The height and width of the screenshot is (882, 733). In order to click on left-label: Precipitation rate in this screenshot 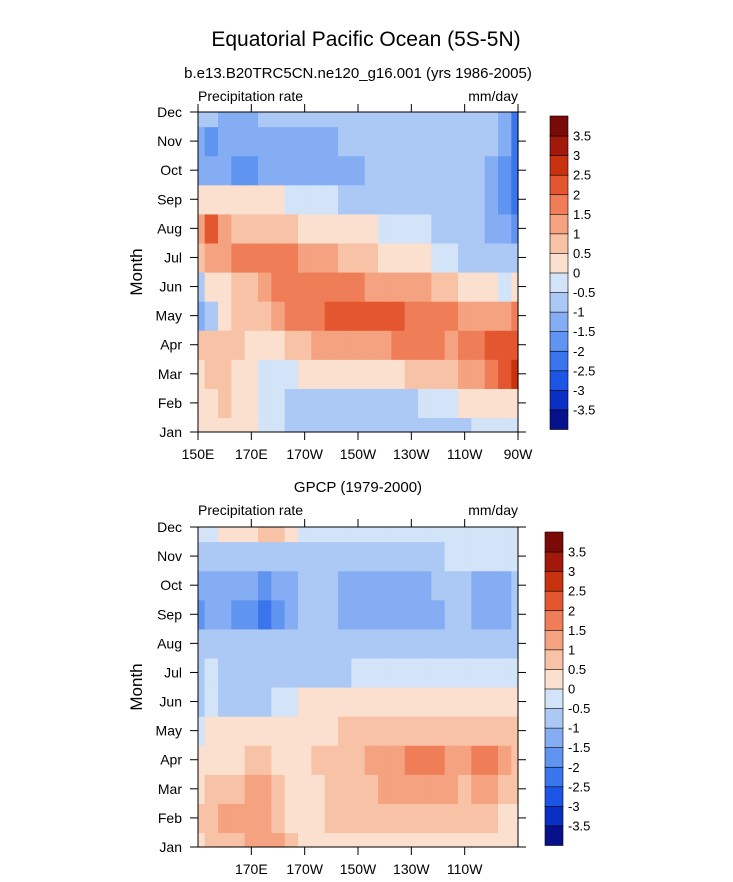, I will do `click(250, 510)`.